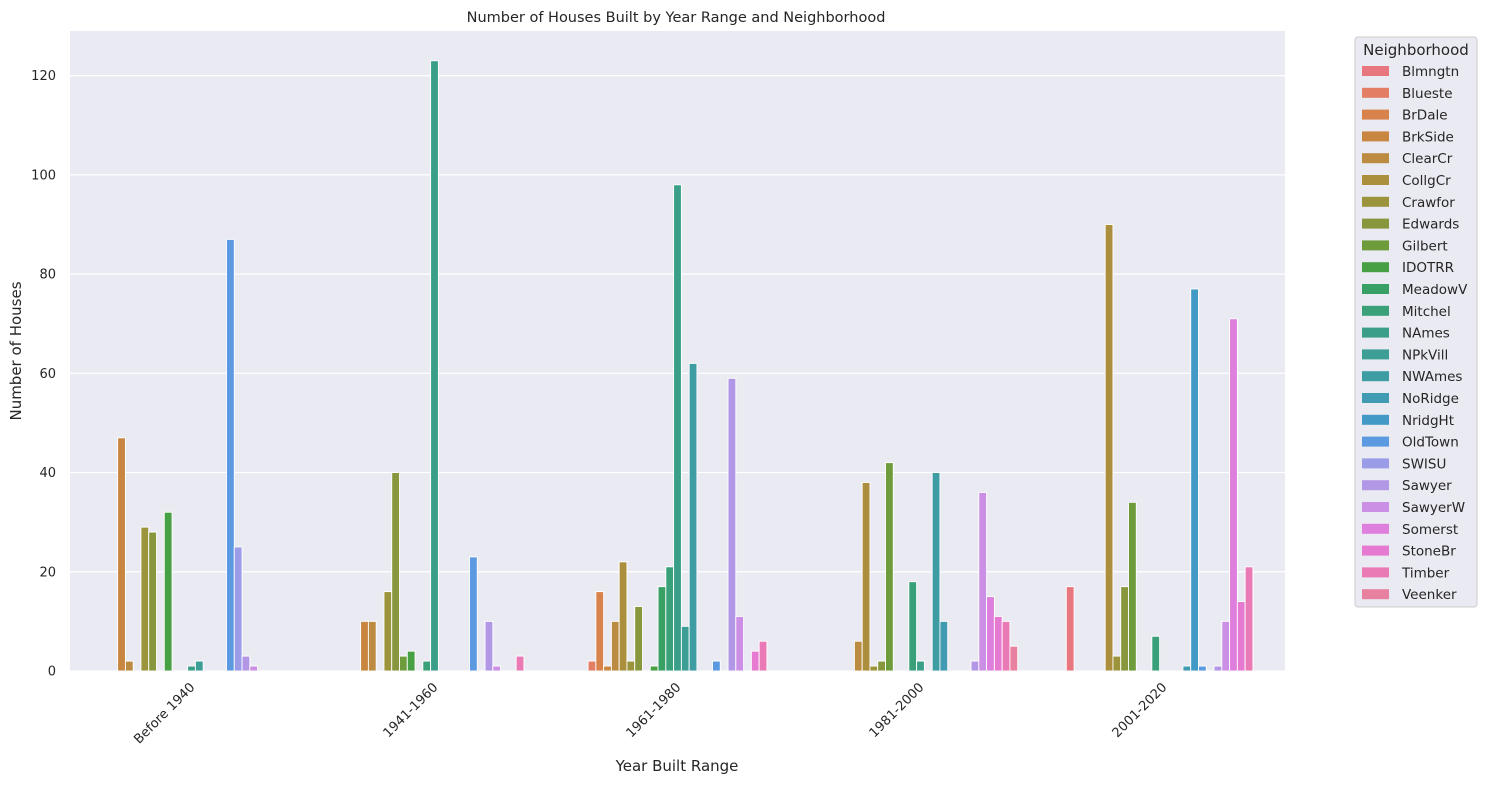 This screenshot has width=1486, height=788. Describe the element at coordinates (654, 710) in the screenshot. I see `x-tick-label: 1961-1980` at that location.